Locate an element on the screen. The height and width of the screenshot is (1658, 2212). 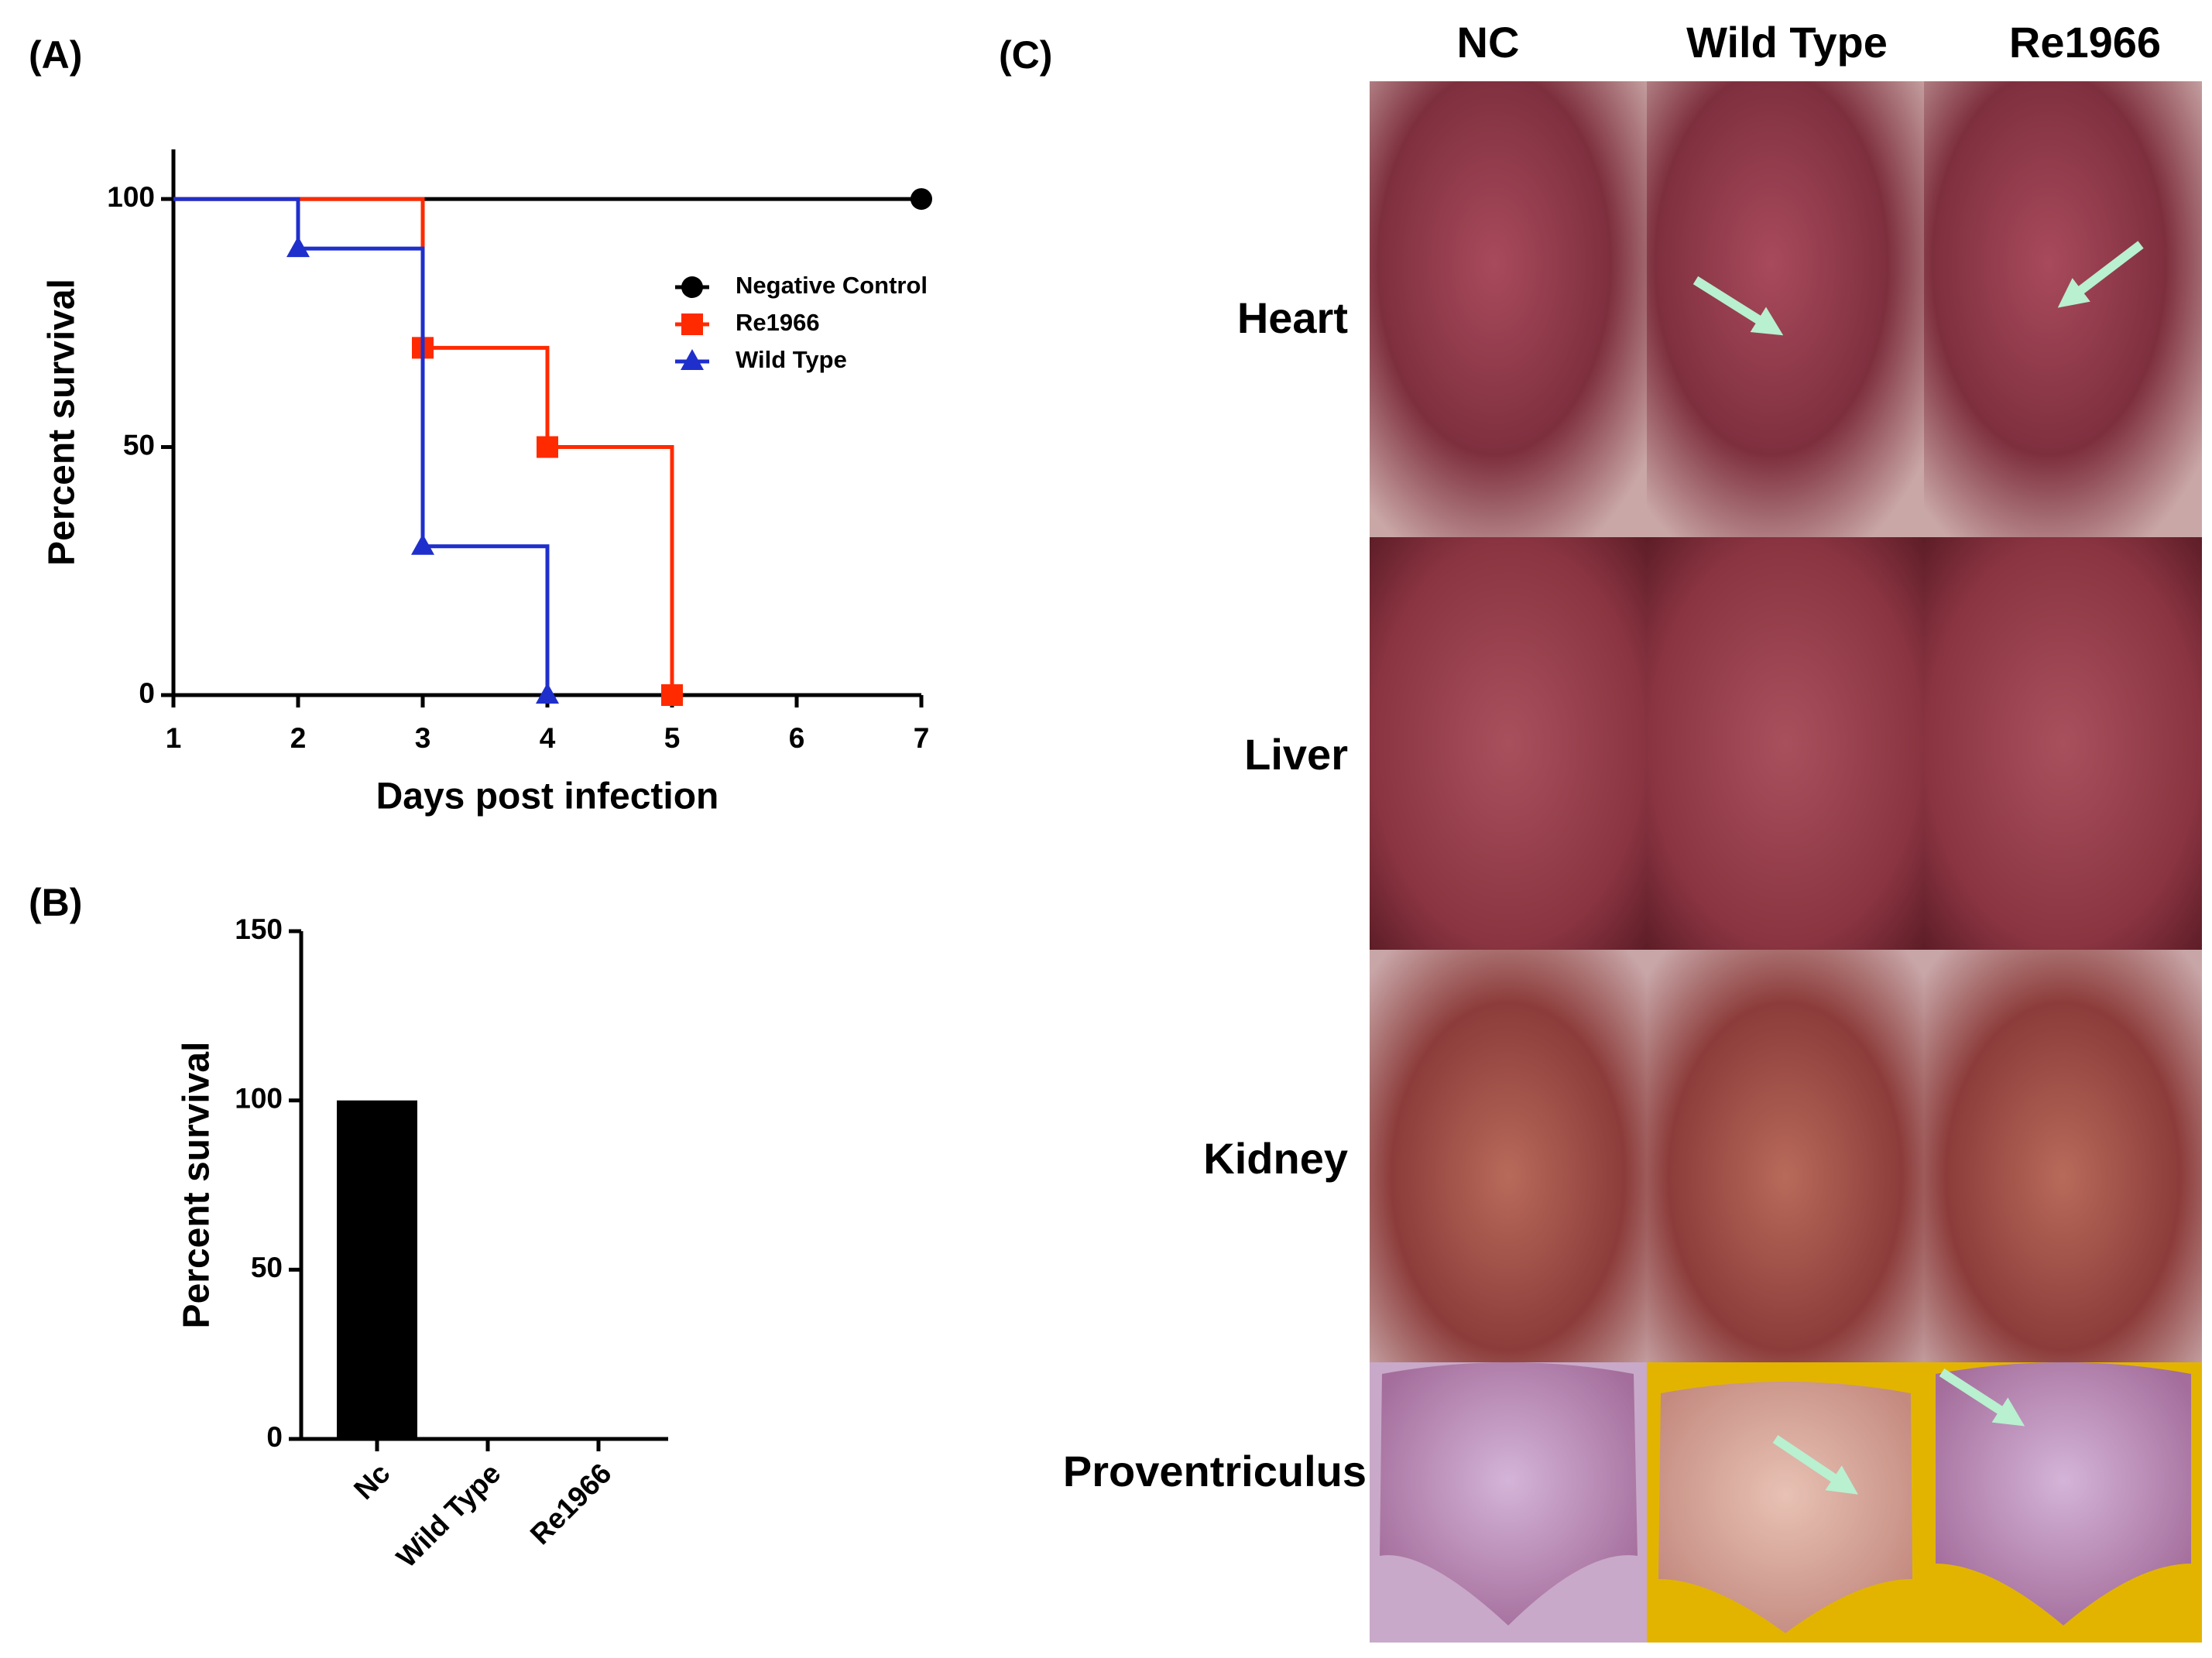
x-tick-label: 5 is located at coordinates (672, 738).